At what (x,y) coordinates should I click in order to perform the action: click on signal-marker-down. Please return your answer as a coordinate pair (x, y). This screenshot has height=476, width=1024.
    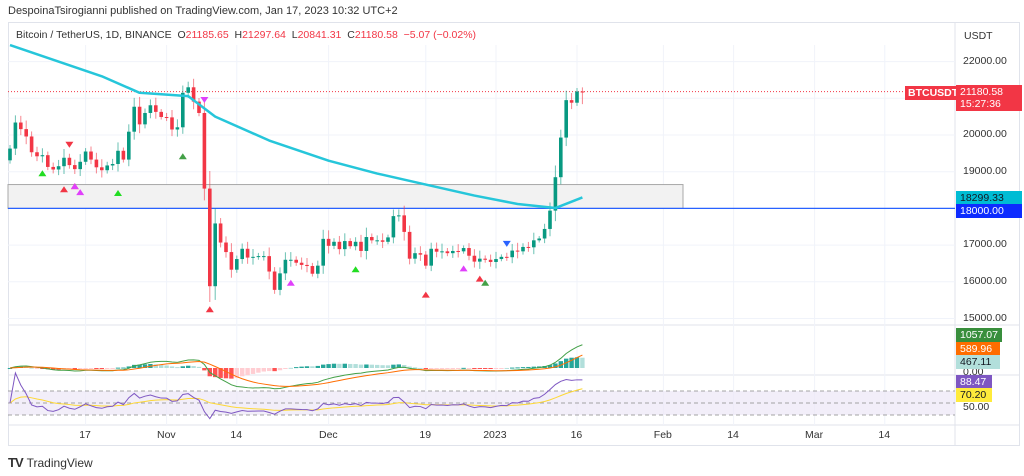
    Looking at the image, I should click on (69, 144).